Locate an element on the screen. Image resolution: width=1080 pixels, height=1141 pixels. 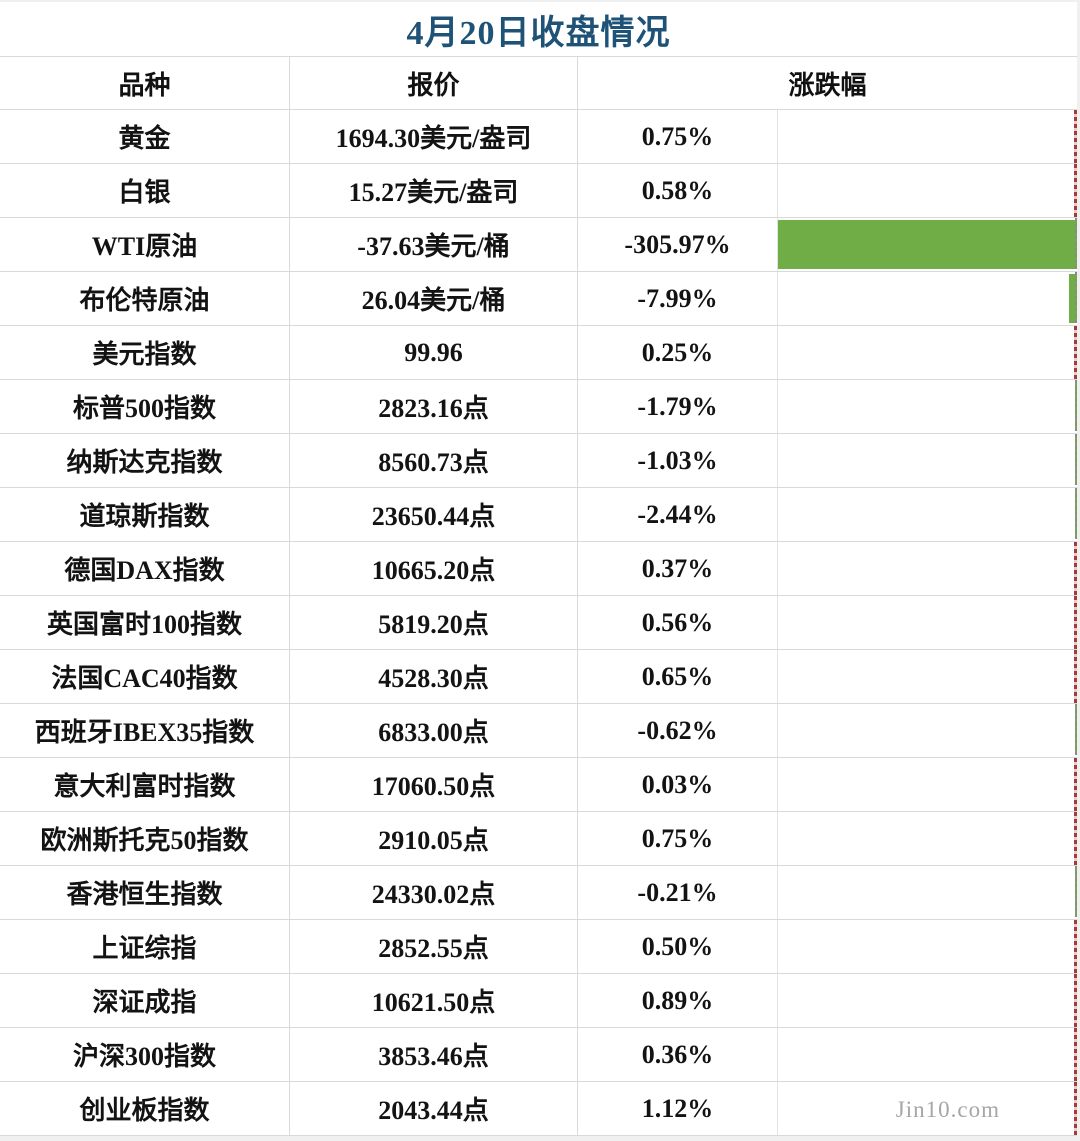
instrument-name-cell: 纳斯达克指数 is located at coordinates (145, 460).